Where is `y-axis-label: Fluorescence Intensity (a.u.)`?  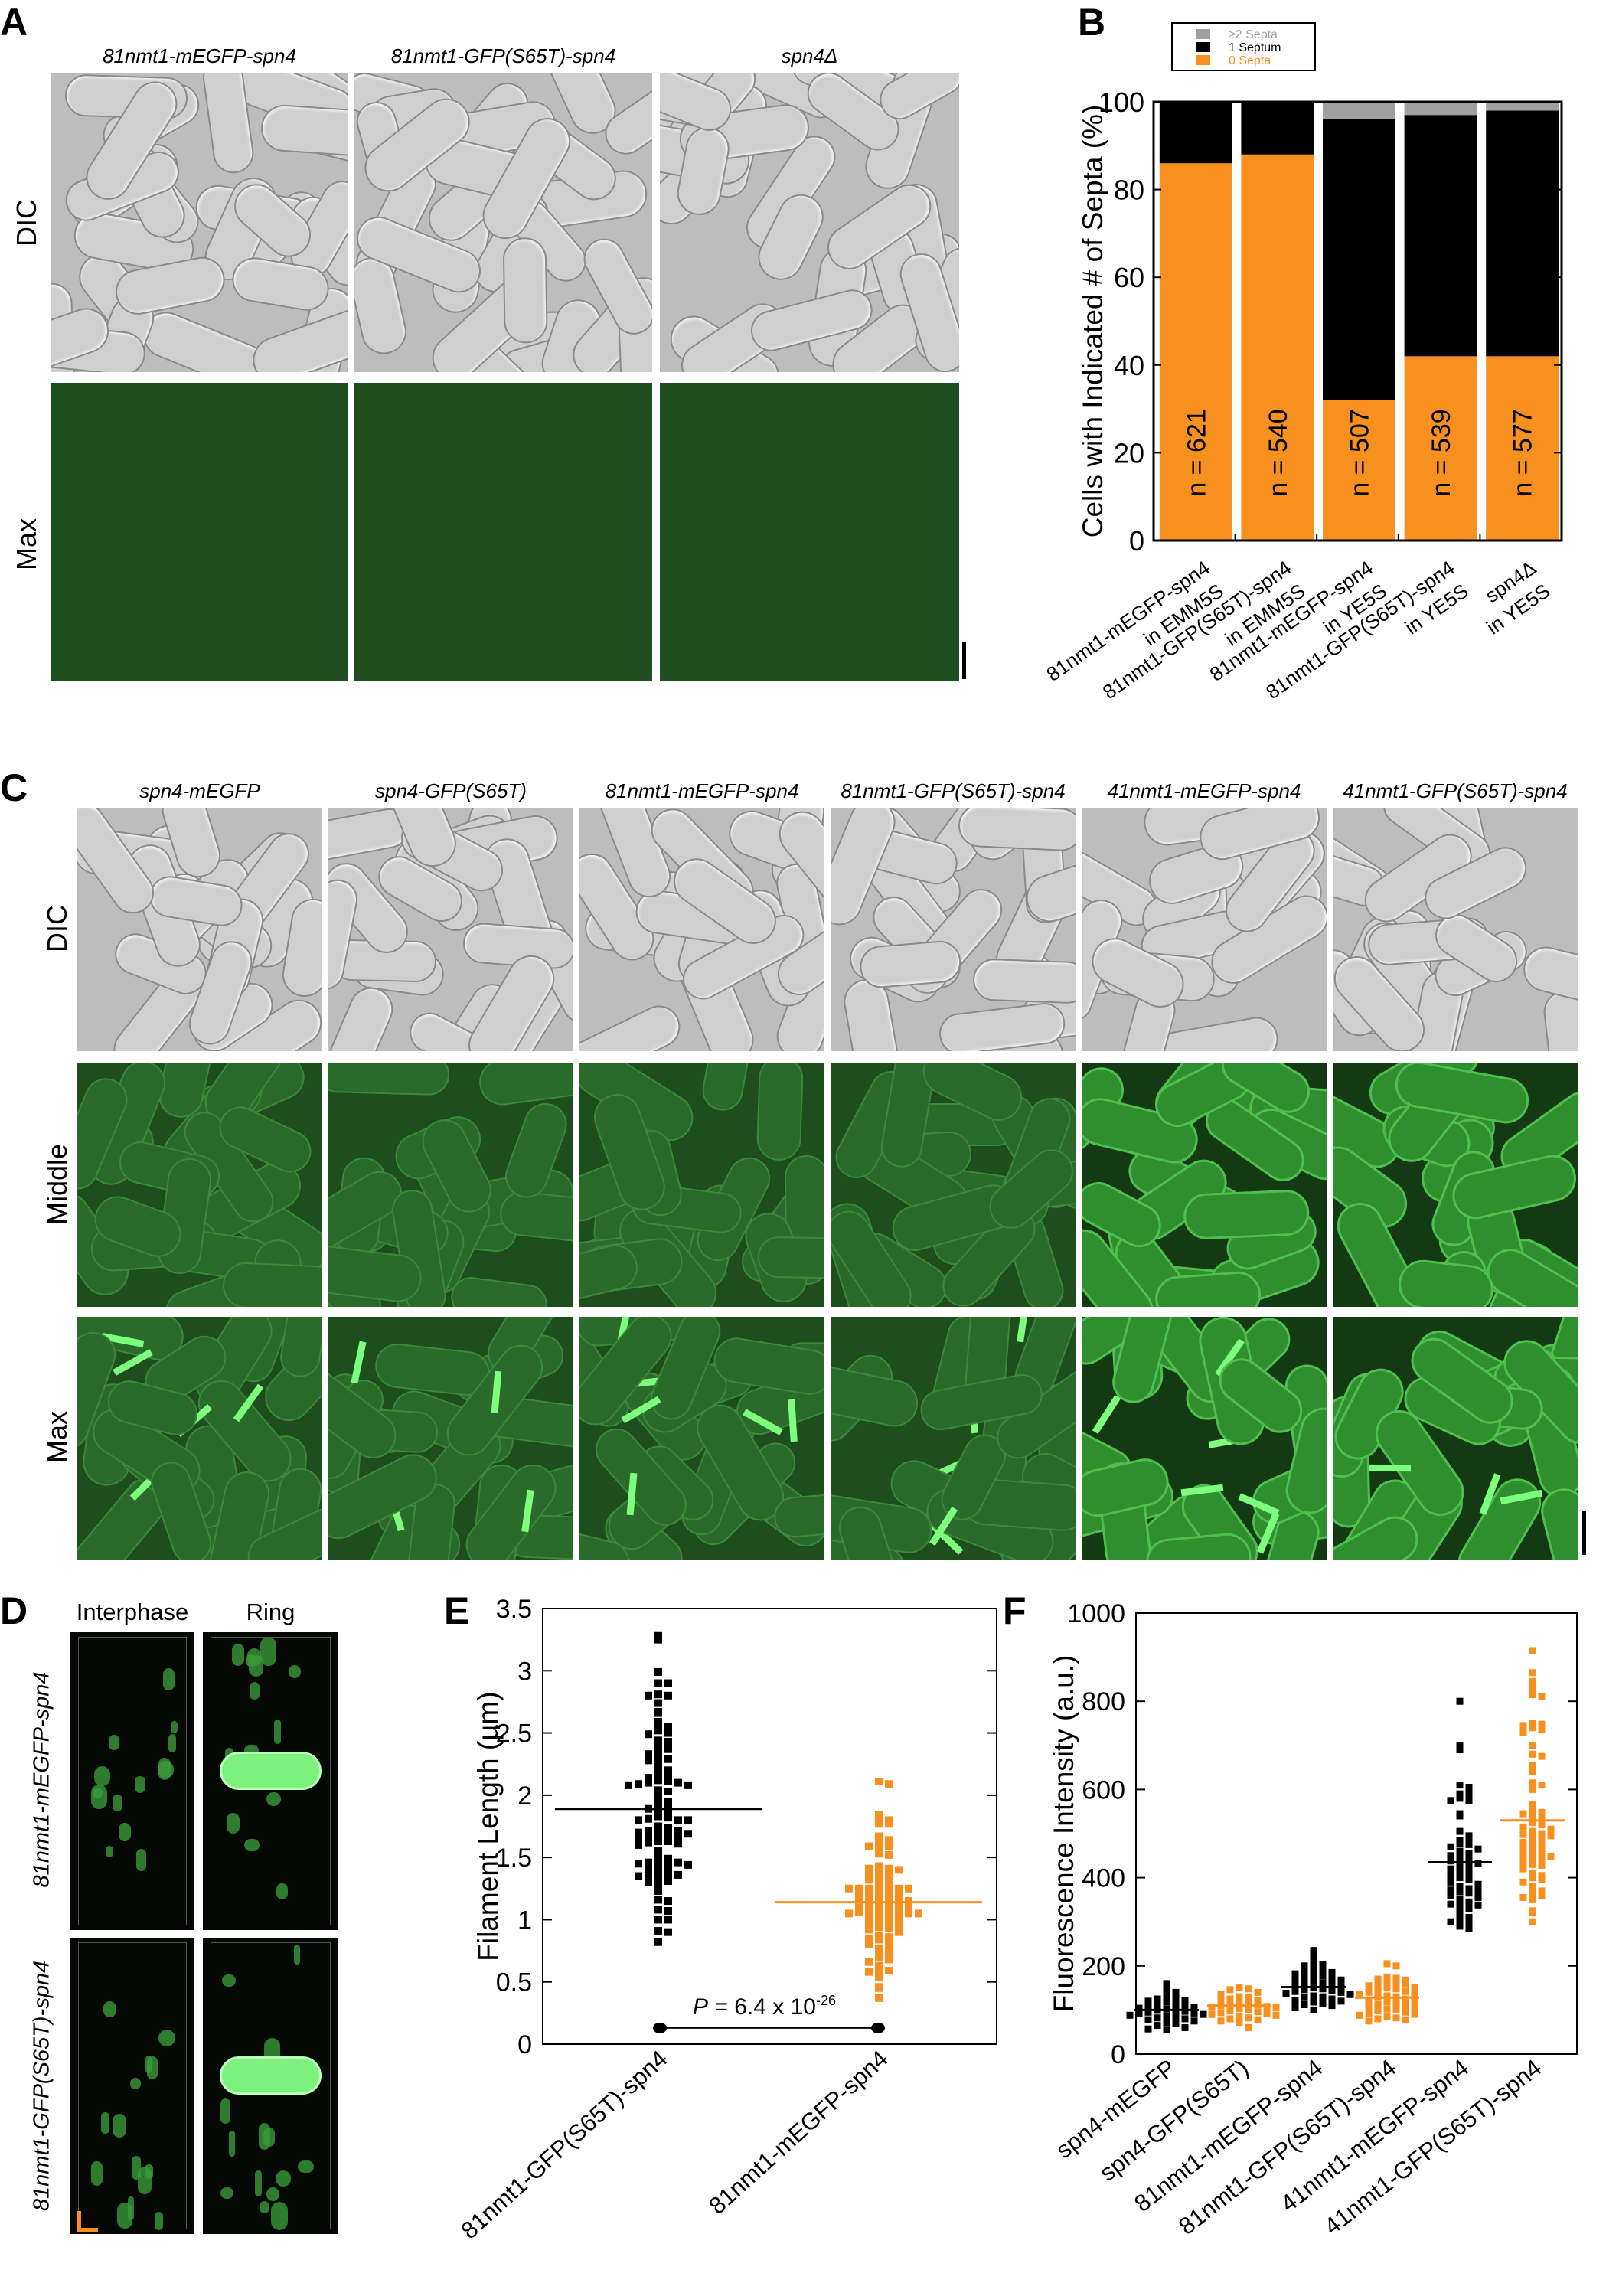 y-axis-label: Fluorescence Intensity (a.u.) is located at coordinates (1063, 1834).